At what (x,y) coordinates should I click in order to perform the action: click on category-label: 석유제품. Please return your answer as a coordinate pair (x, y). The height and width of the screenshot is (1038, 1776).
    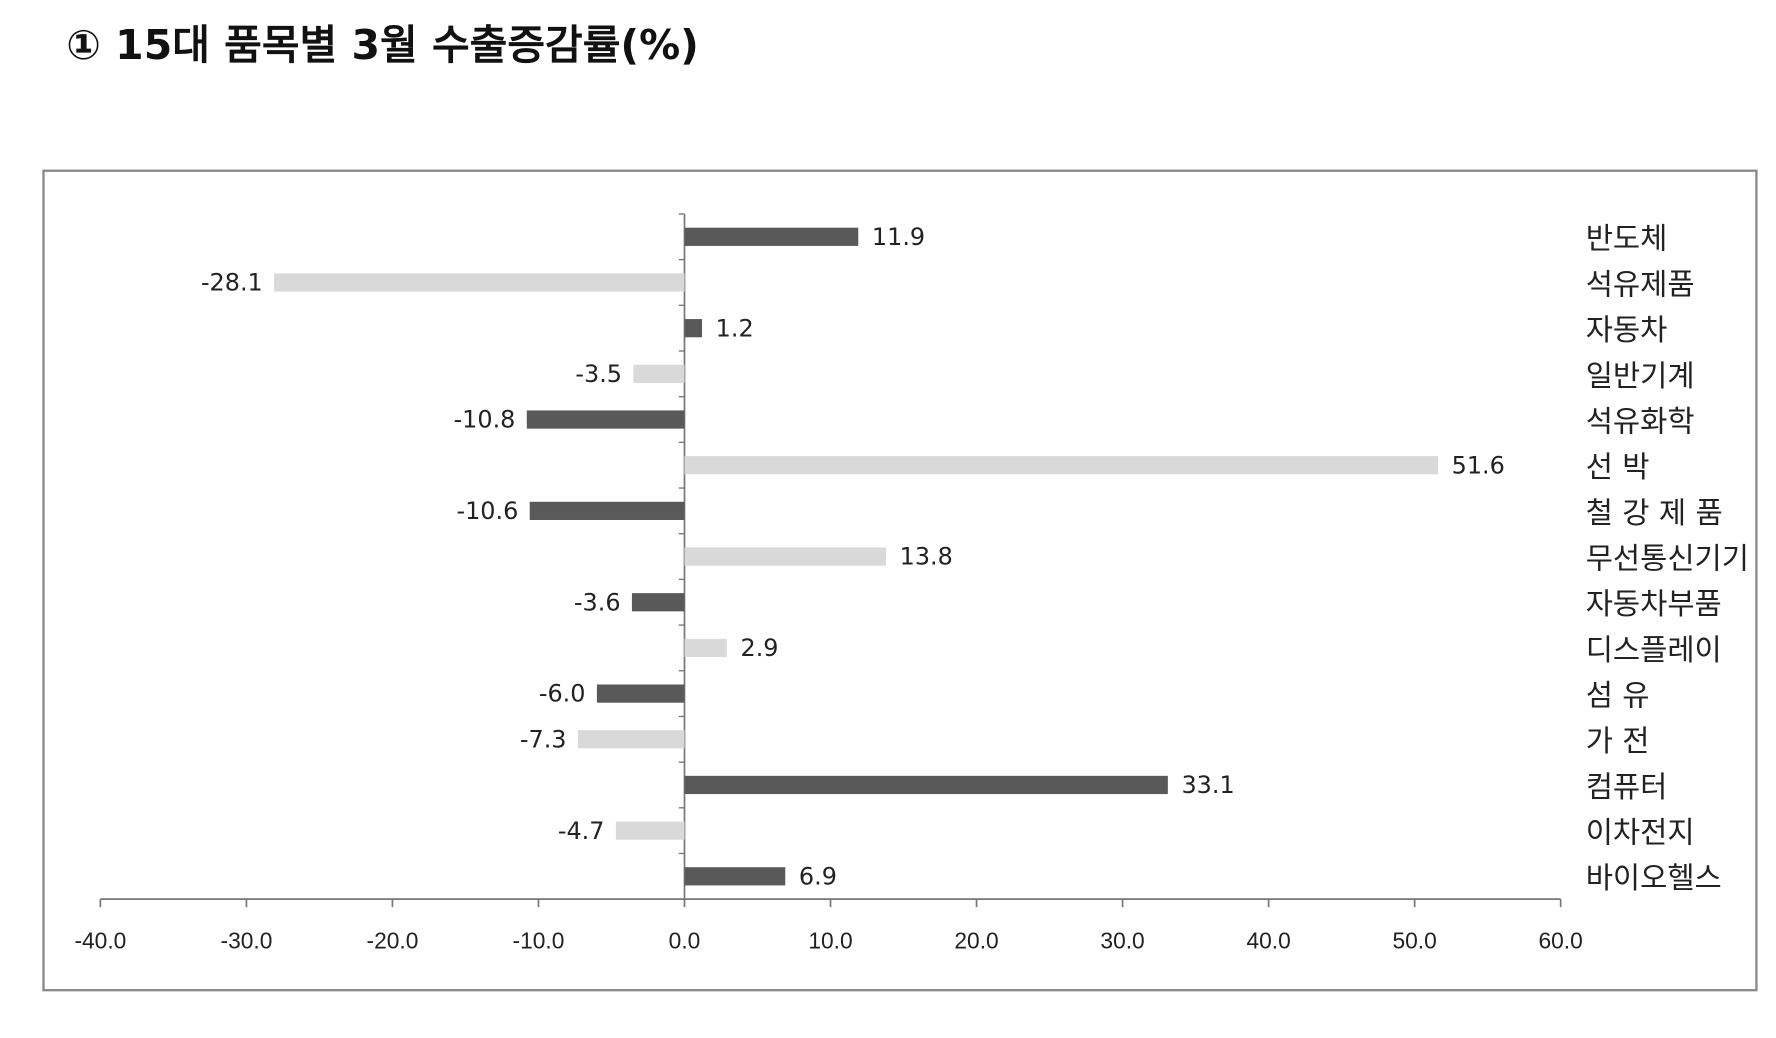
    Looking at the image, I should click on (1640, 284).